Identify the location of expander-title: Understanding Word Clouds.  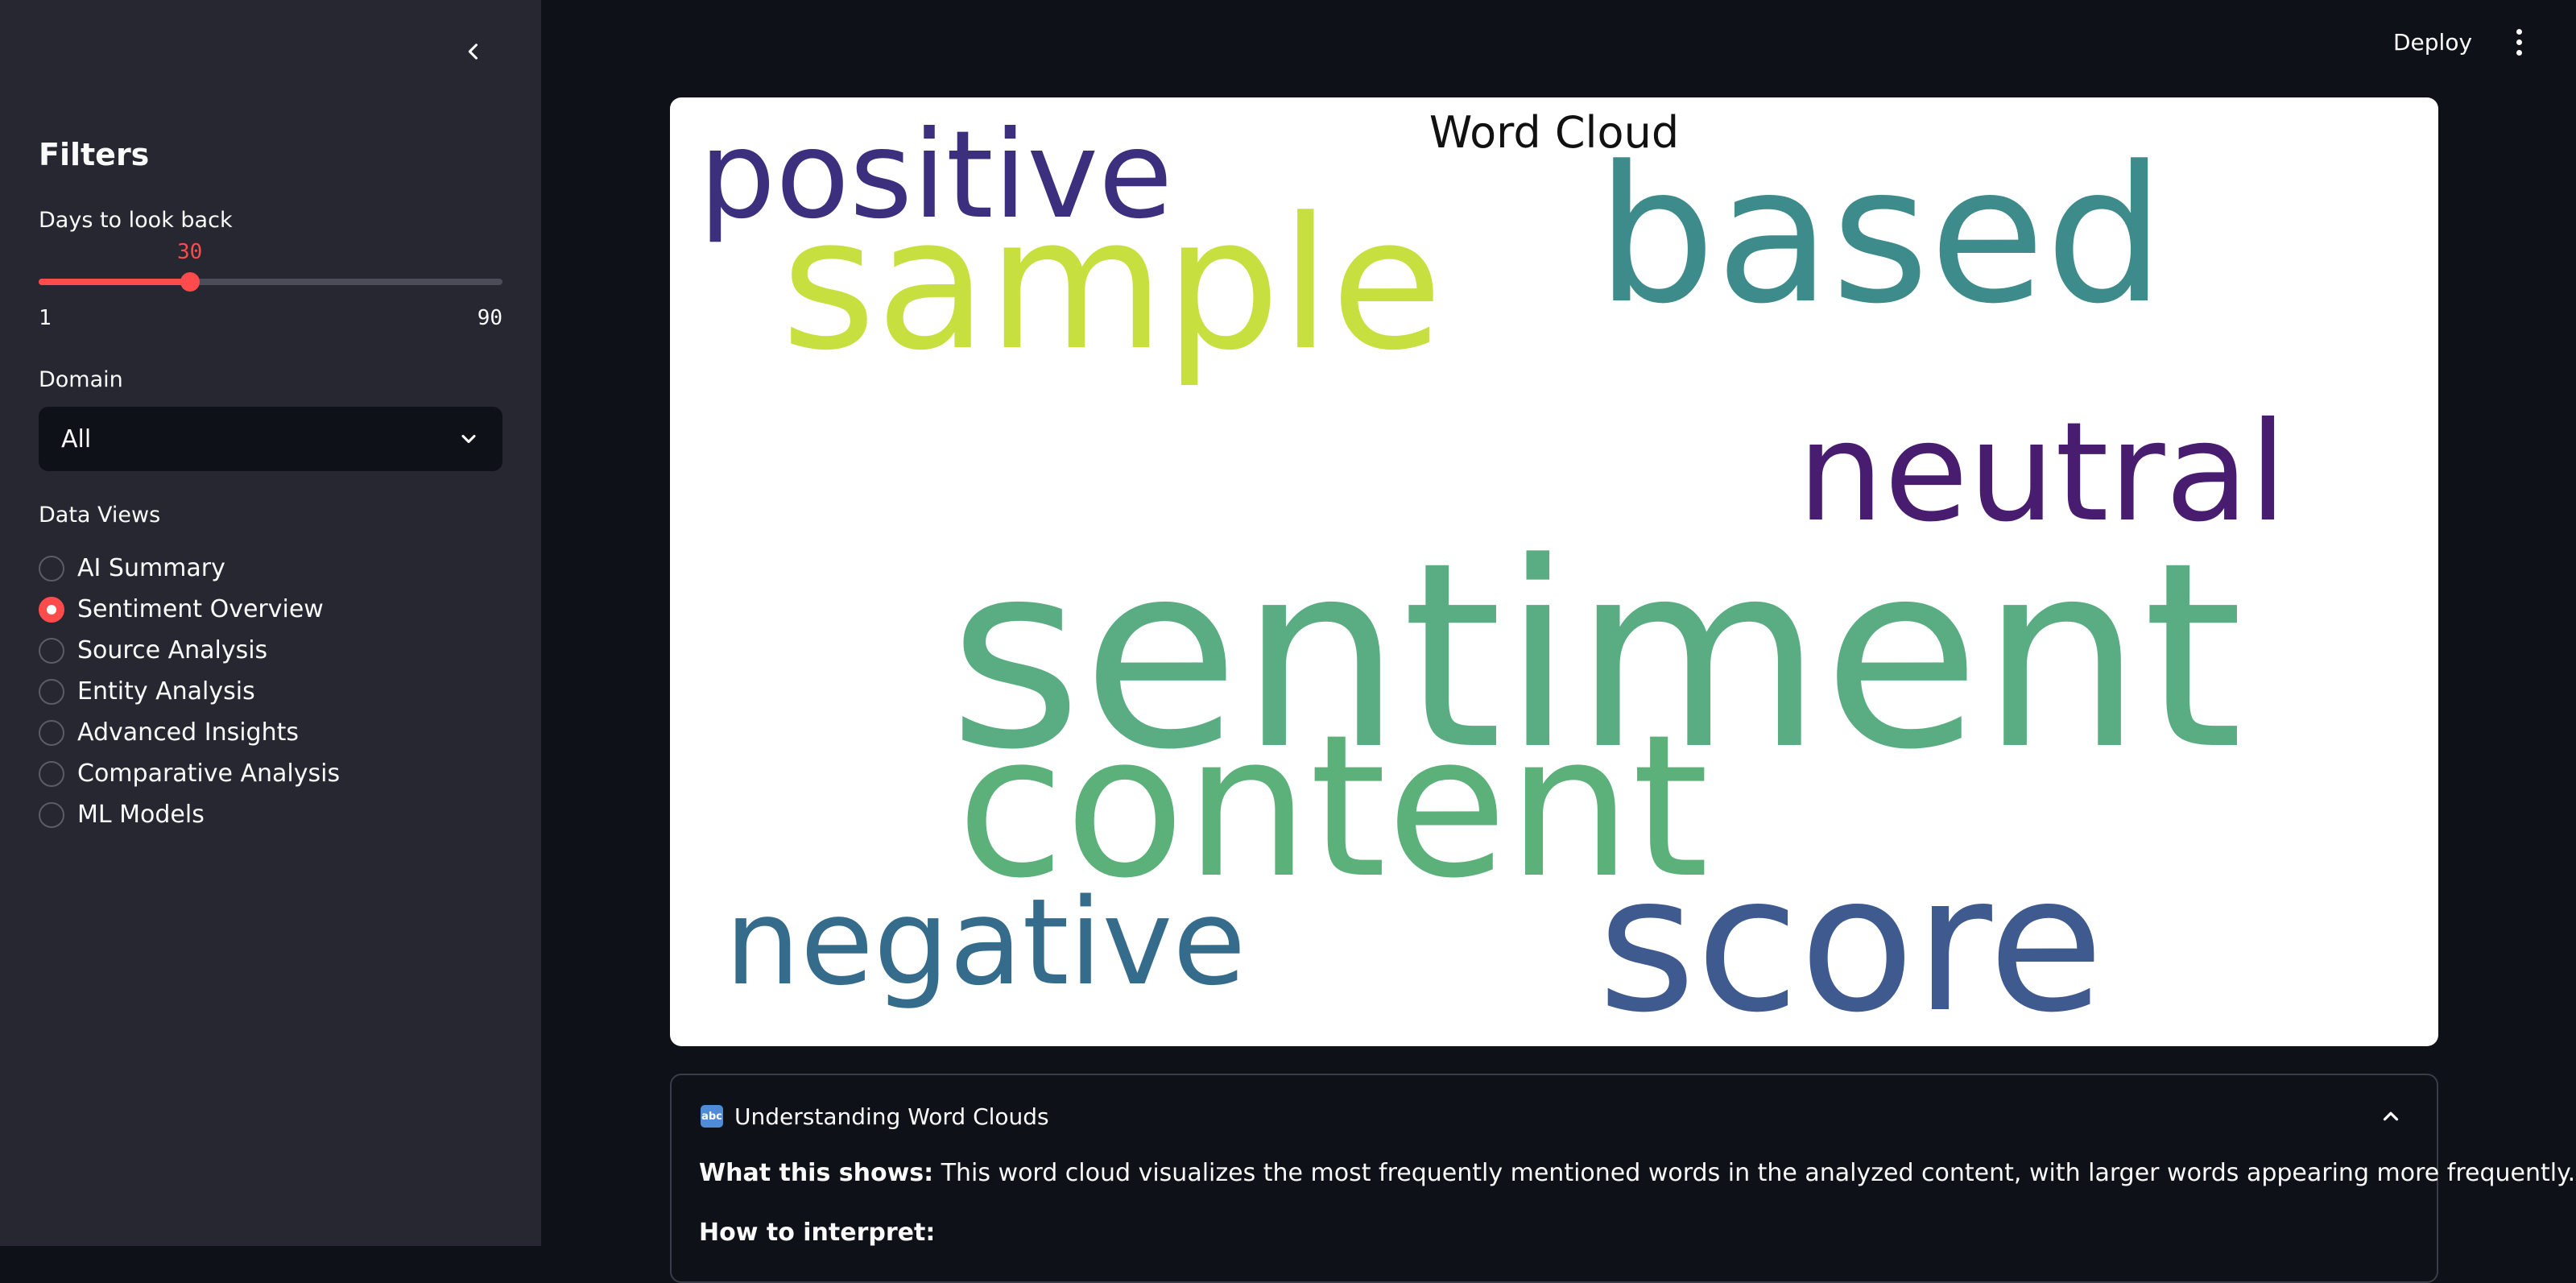
(892, 1116).